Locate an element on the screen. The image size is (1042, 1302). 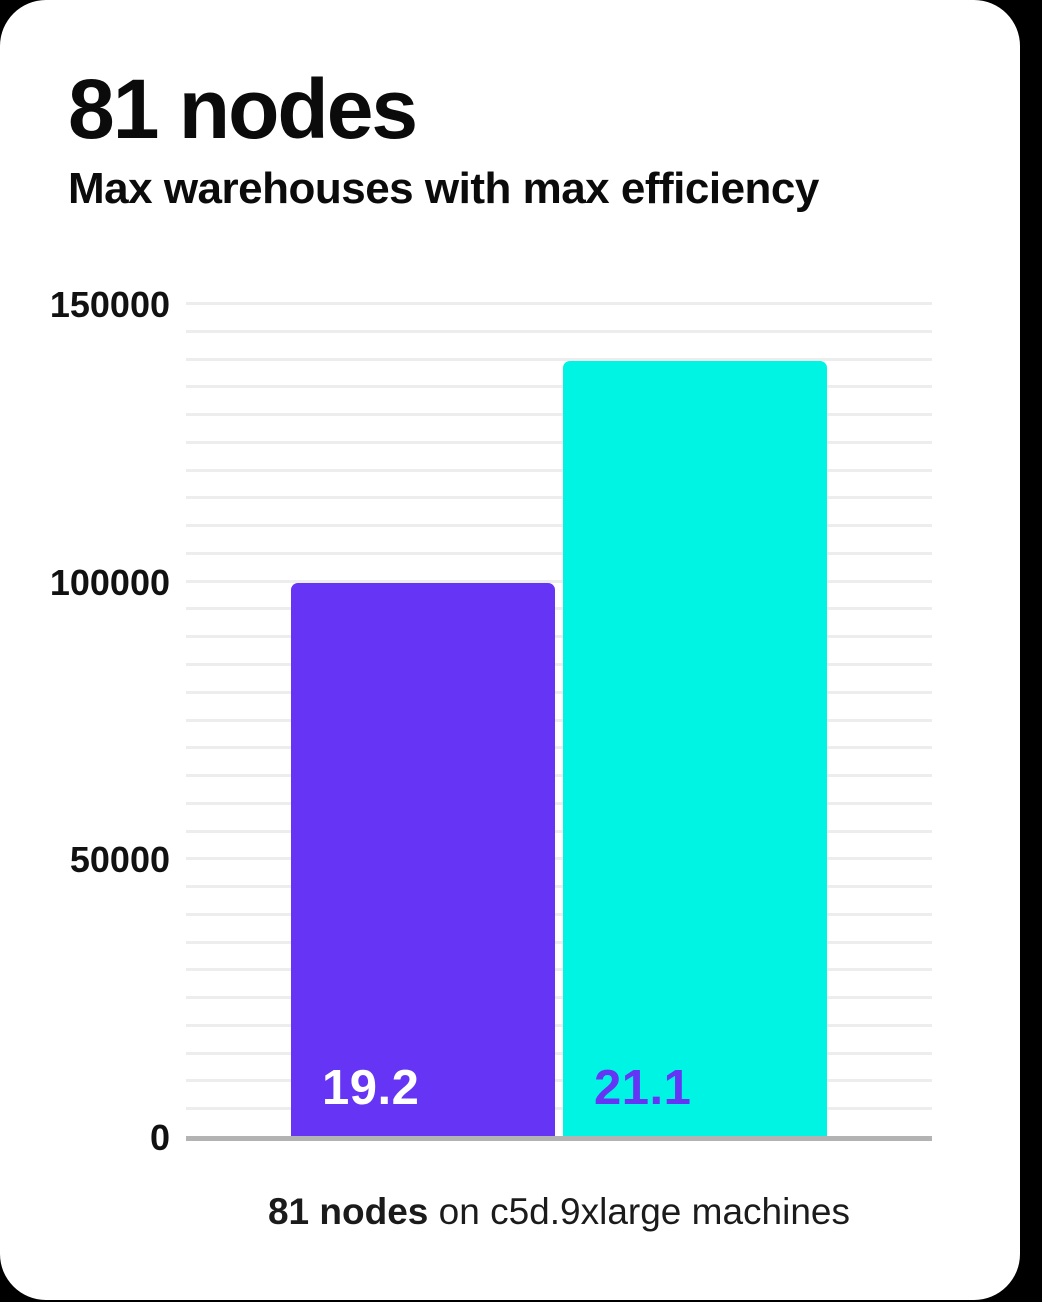
bar-19.2: 19.2 is located at coordinates (423, 860).